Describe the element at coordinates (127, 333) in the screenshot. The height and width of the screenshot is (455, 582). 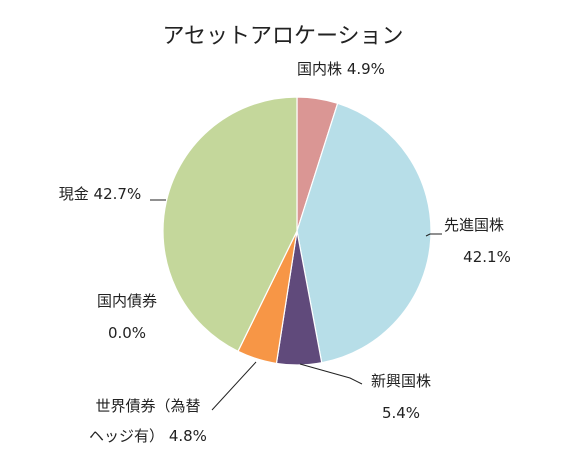
I see `data-label-kokunai-saiken-1: 0.0%` at that location.